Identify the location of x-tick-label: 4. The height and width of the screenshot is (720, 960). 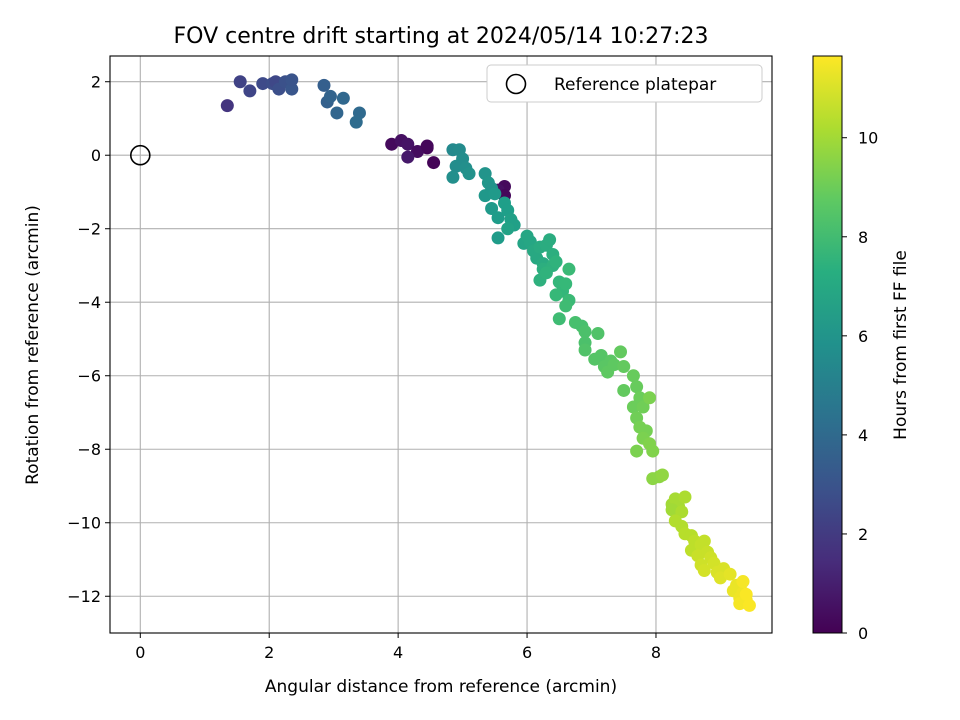
(398, 652).